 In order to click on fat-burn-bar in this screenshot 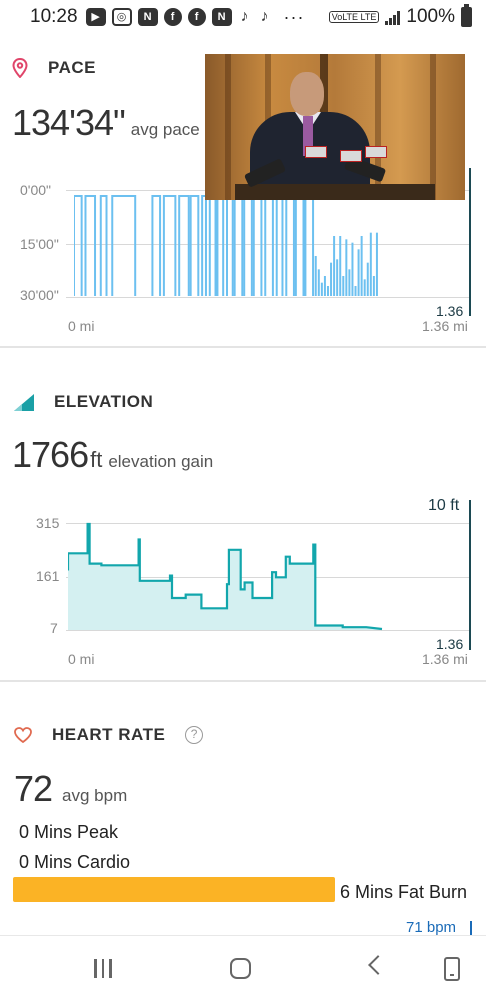, I will do `click(174, 889)`.